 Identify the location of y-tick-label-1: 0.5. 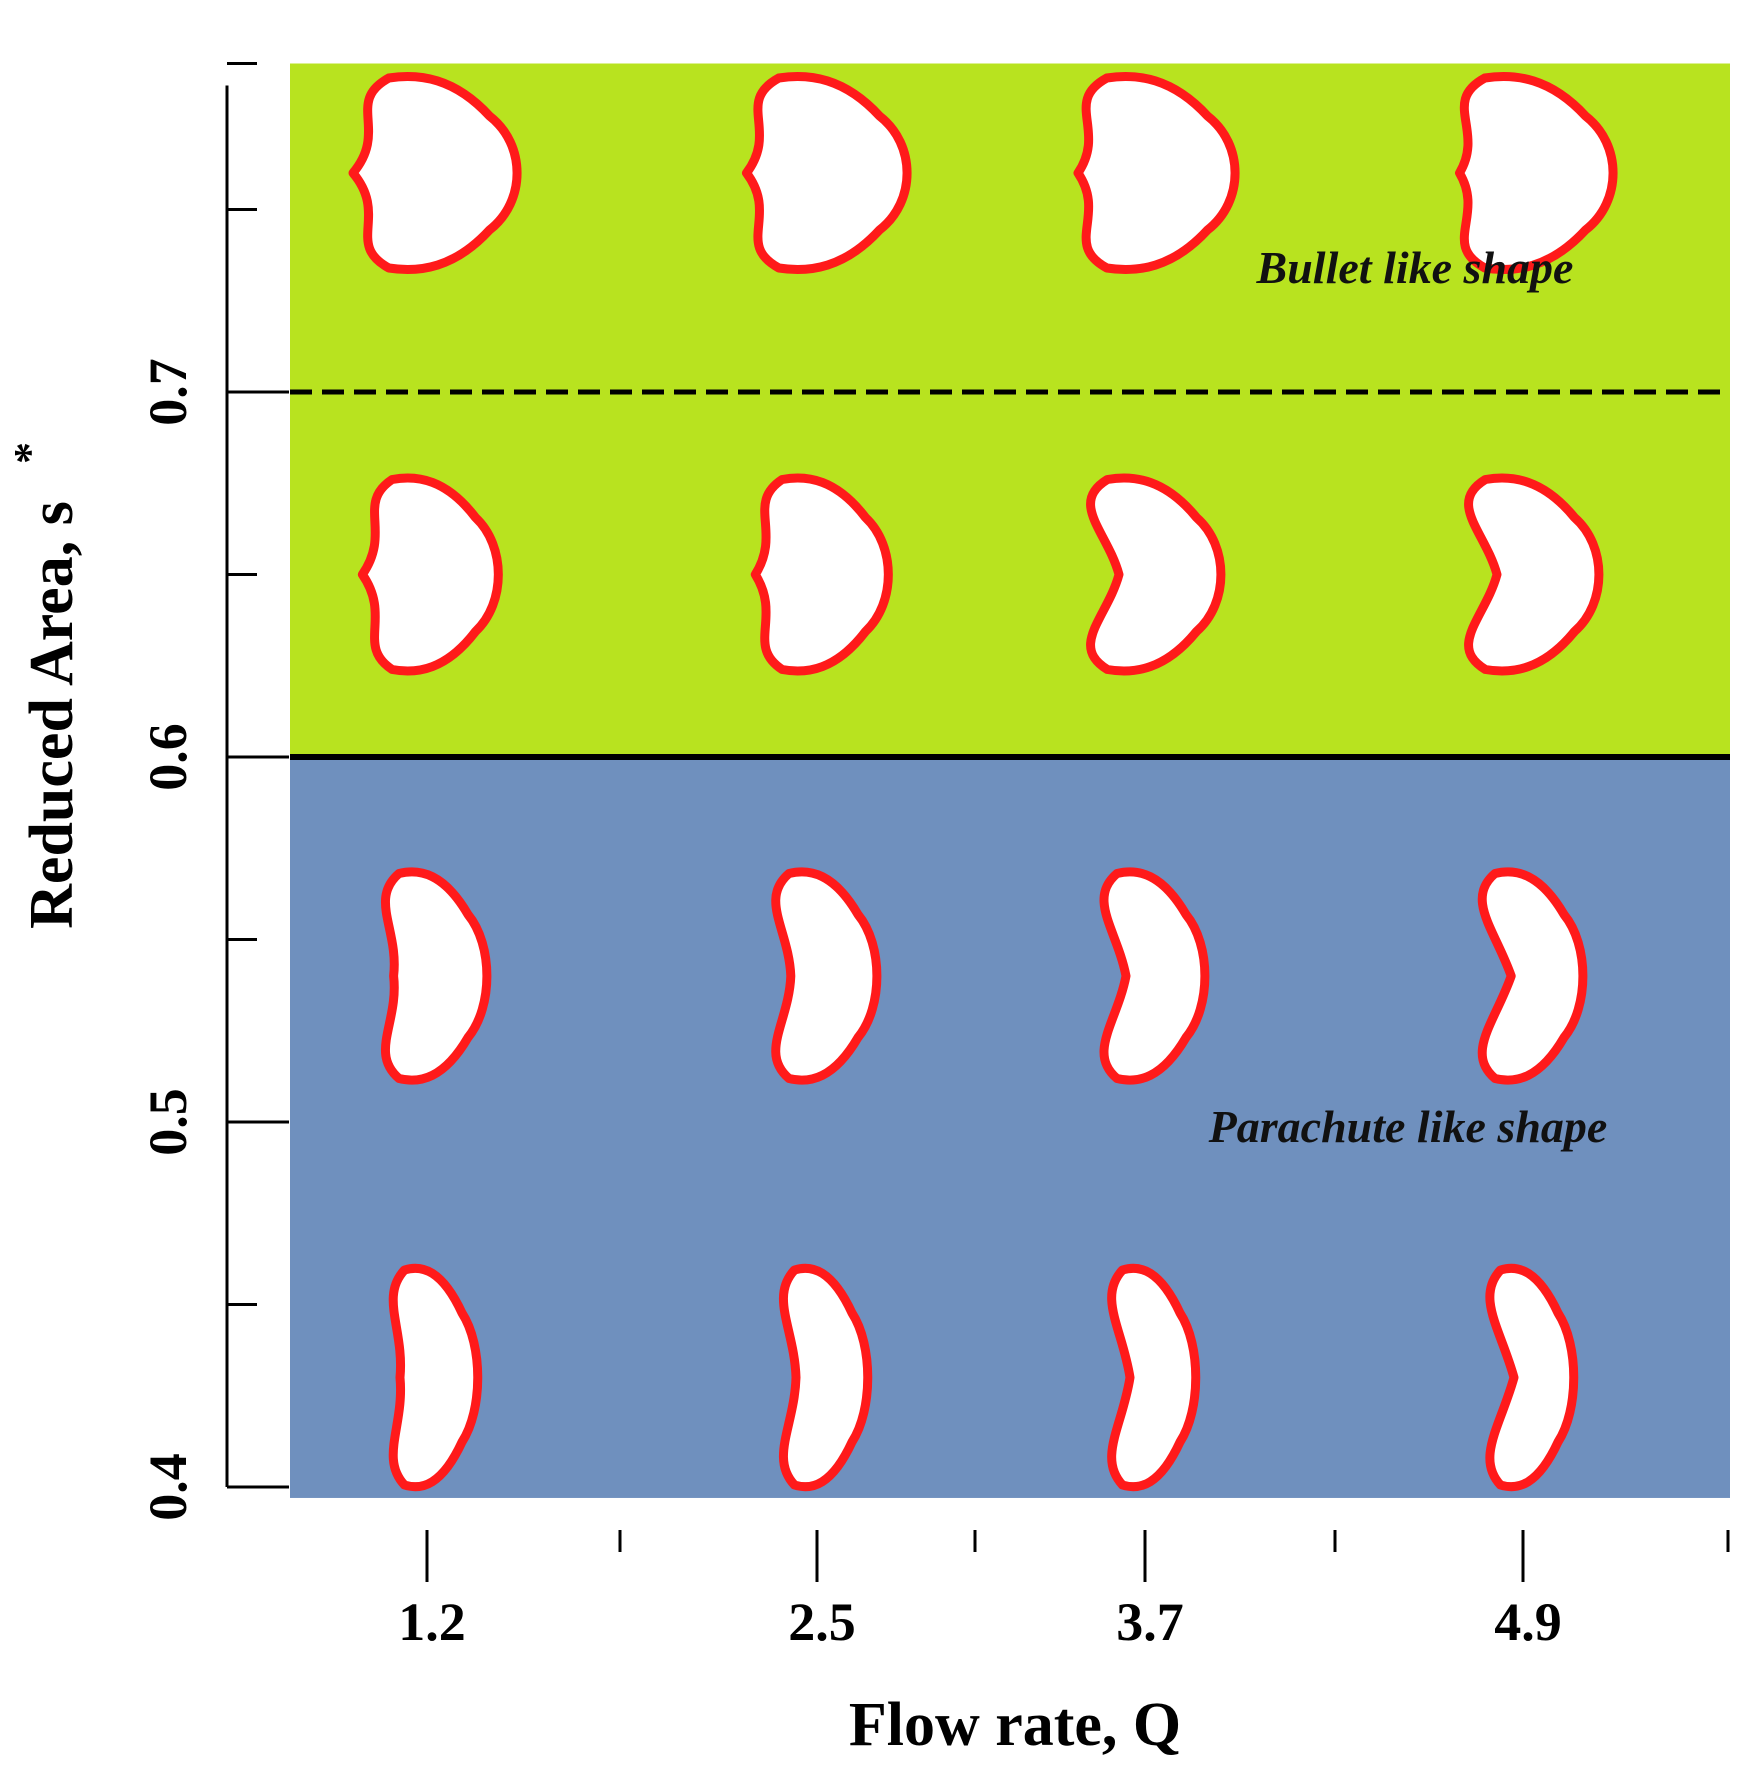
(168, 1122).